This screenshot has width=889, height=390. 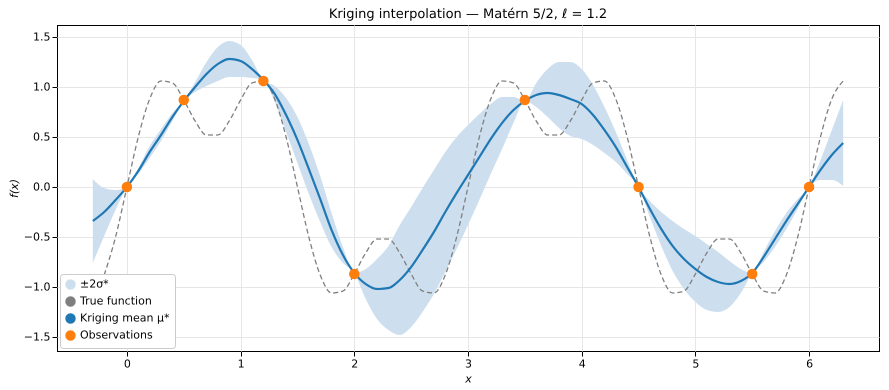 I want to click on x-tick-label: 1, so click(x=241, y=364).